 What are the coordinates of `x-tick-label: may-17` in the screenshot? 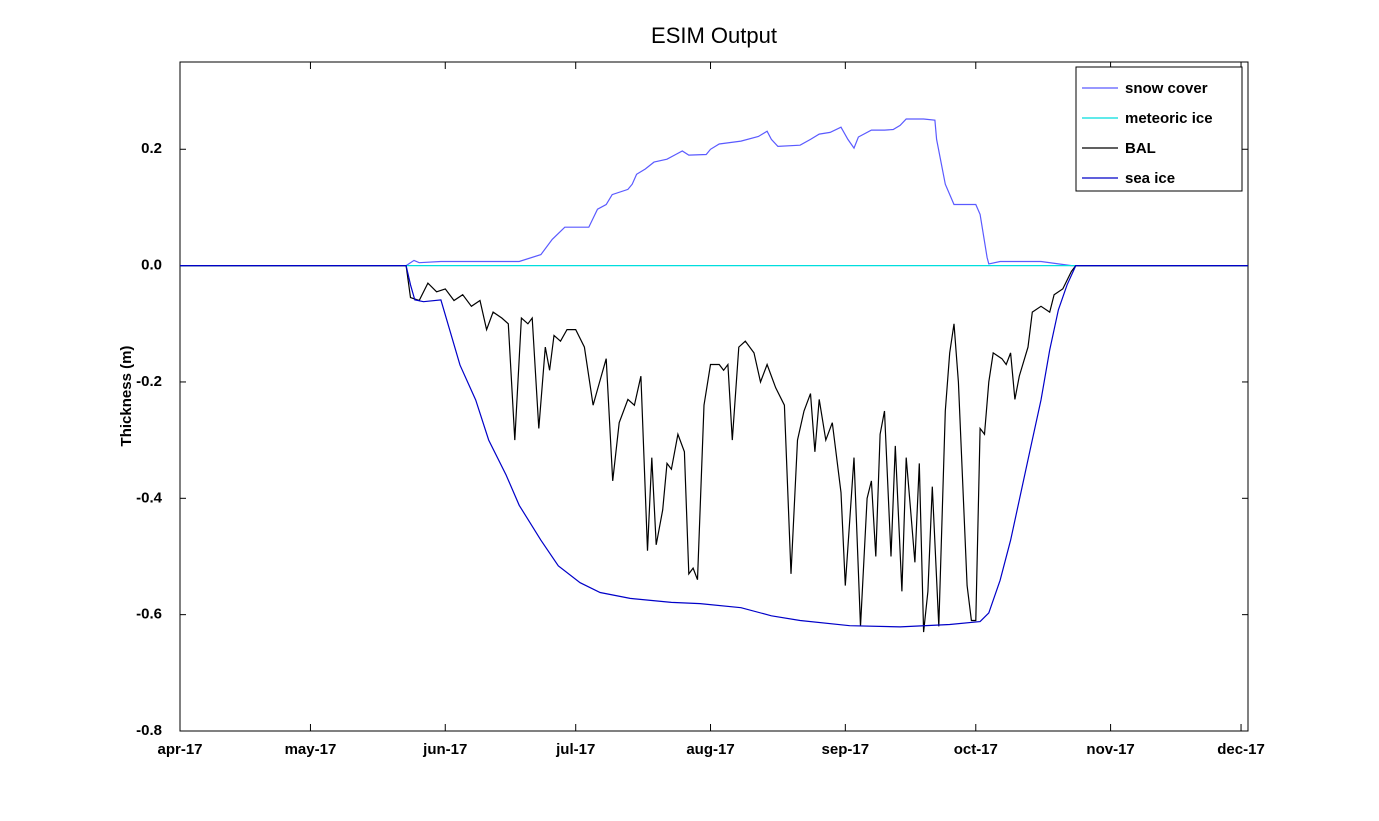 It's located at (311, 749).